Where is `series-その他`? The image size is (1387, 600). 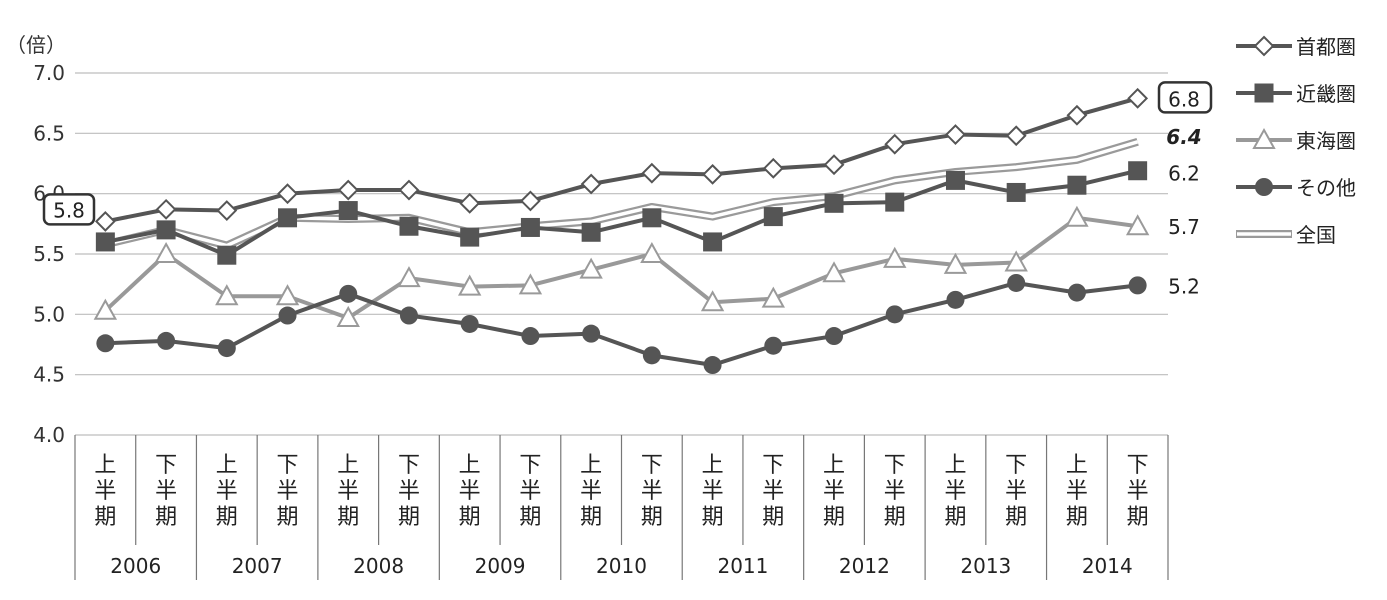 series-その他 is located at coordinates (621, 324).